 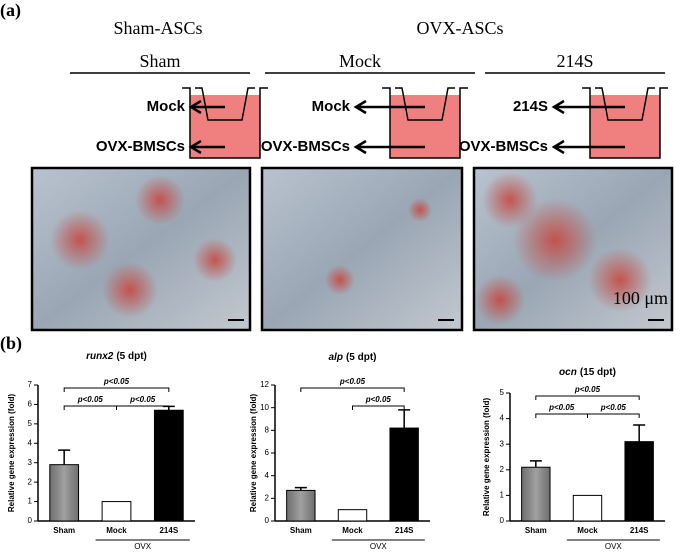 What do you see at coordinates (353, 357) in the screenshot?
I see `chart-title: alp (5 dpt)` at bounding box center [353, 357].